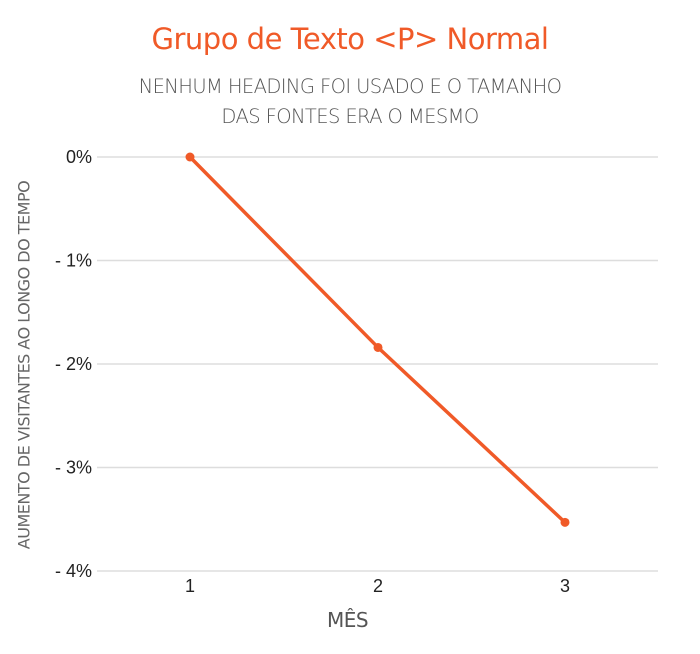 Image resolution: width=700 pixels, height=654 pixels. I want to click on x-axis-ticks: 1 2 3, so click(377, 586).